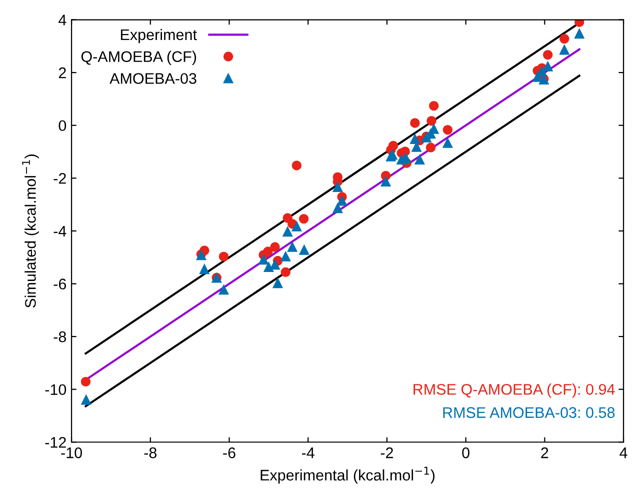  I want to click on annotation: RMSE Q-AMOEBA (CF): 0.94, so click(514, 391).